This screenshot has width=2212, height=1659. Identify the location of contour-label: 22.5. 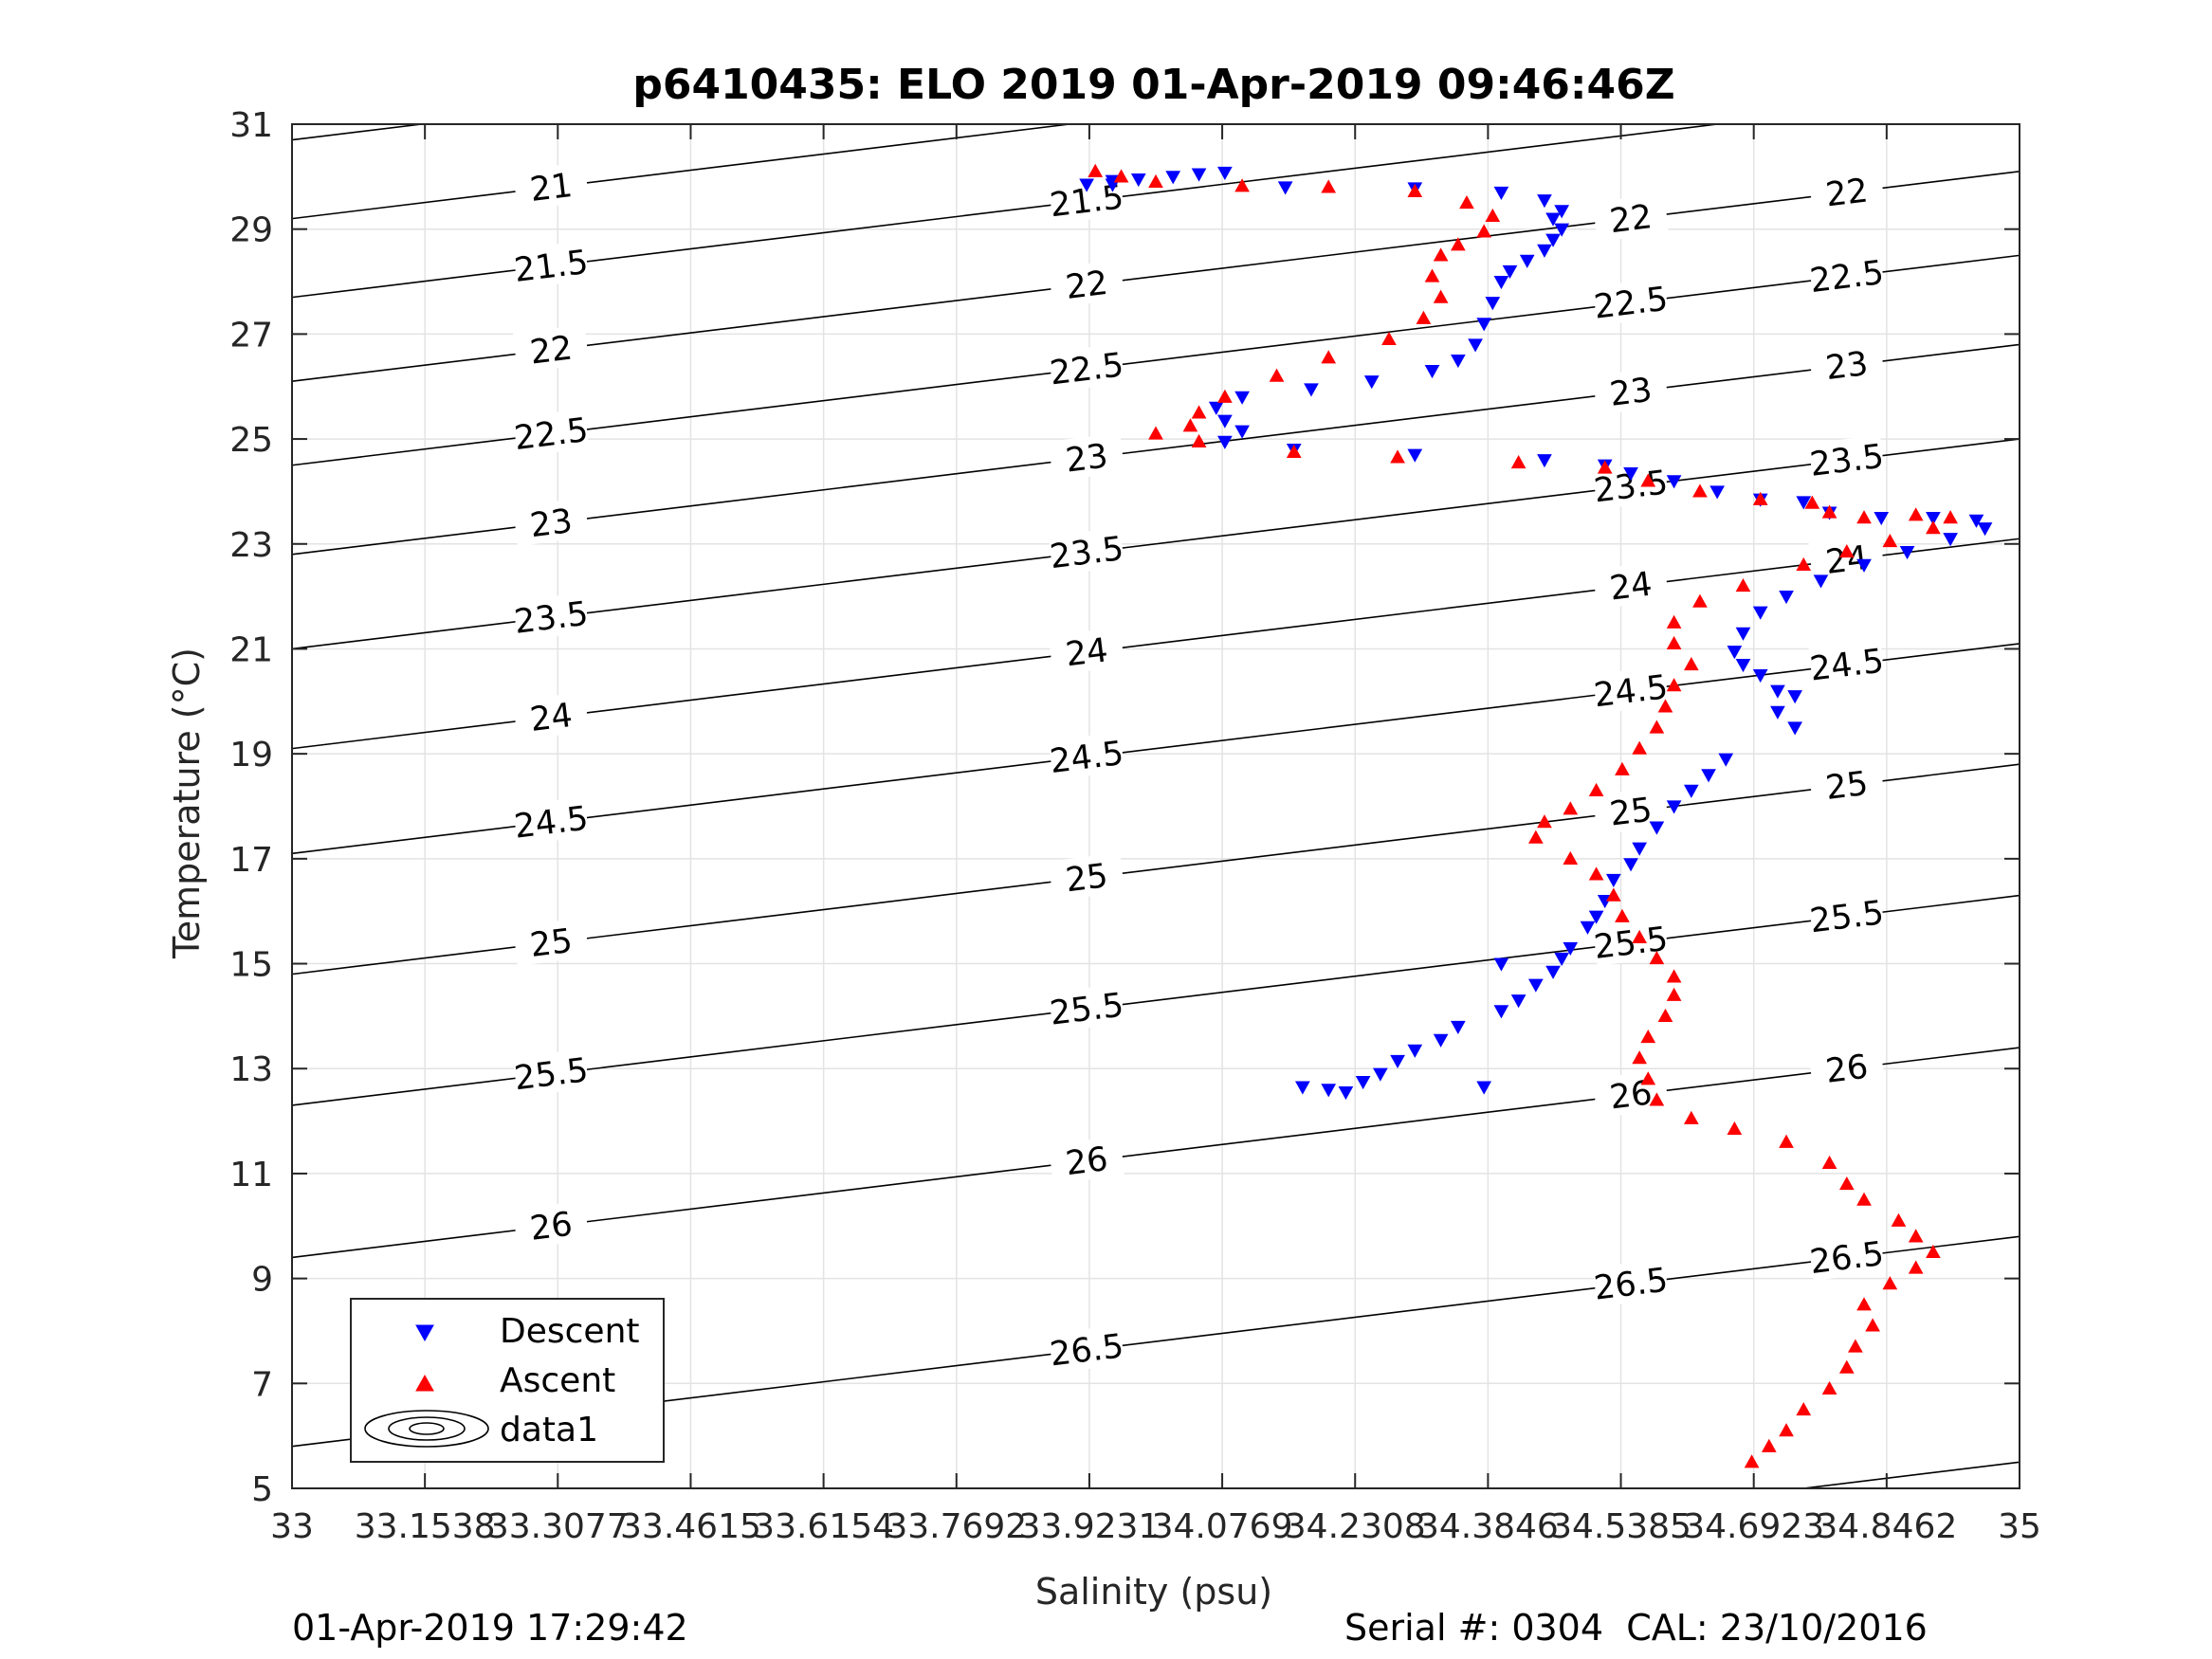
(1086, 369).